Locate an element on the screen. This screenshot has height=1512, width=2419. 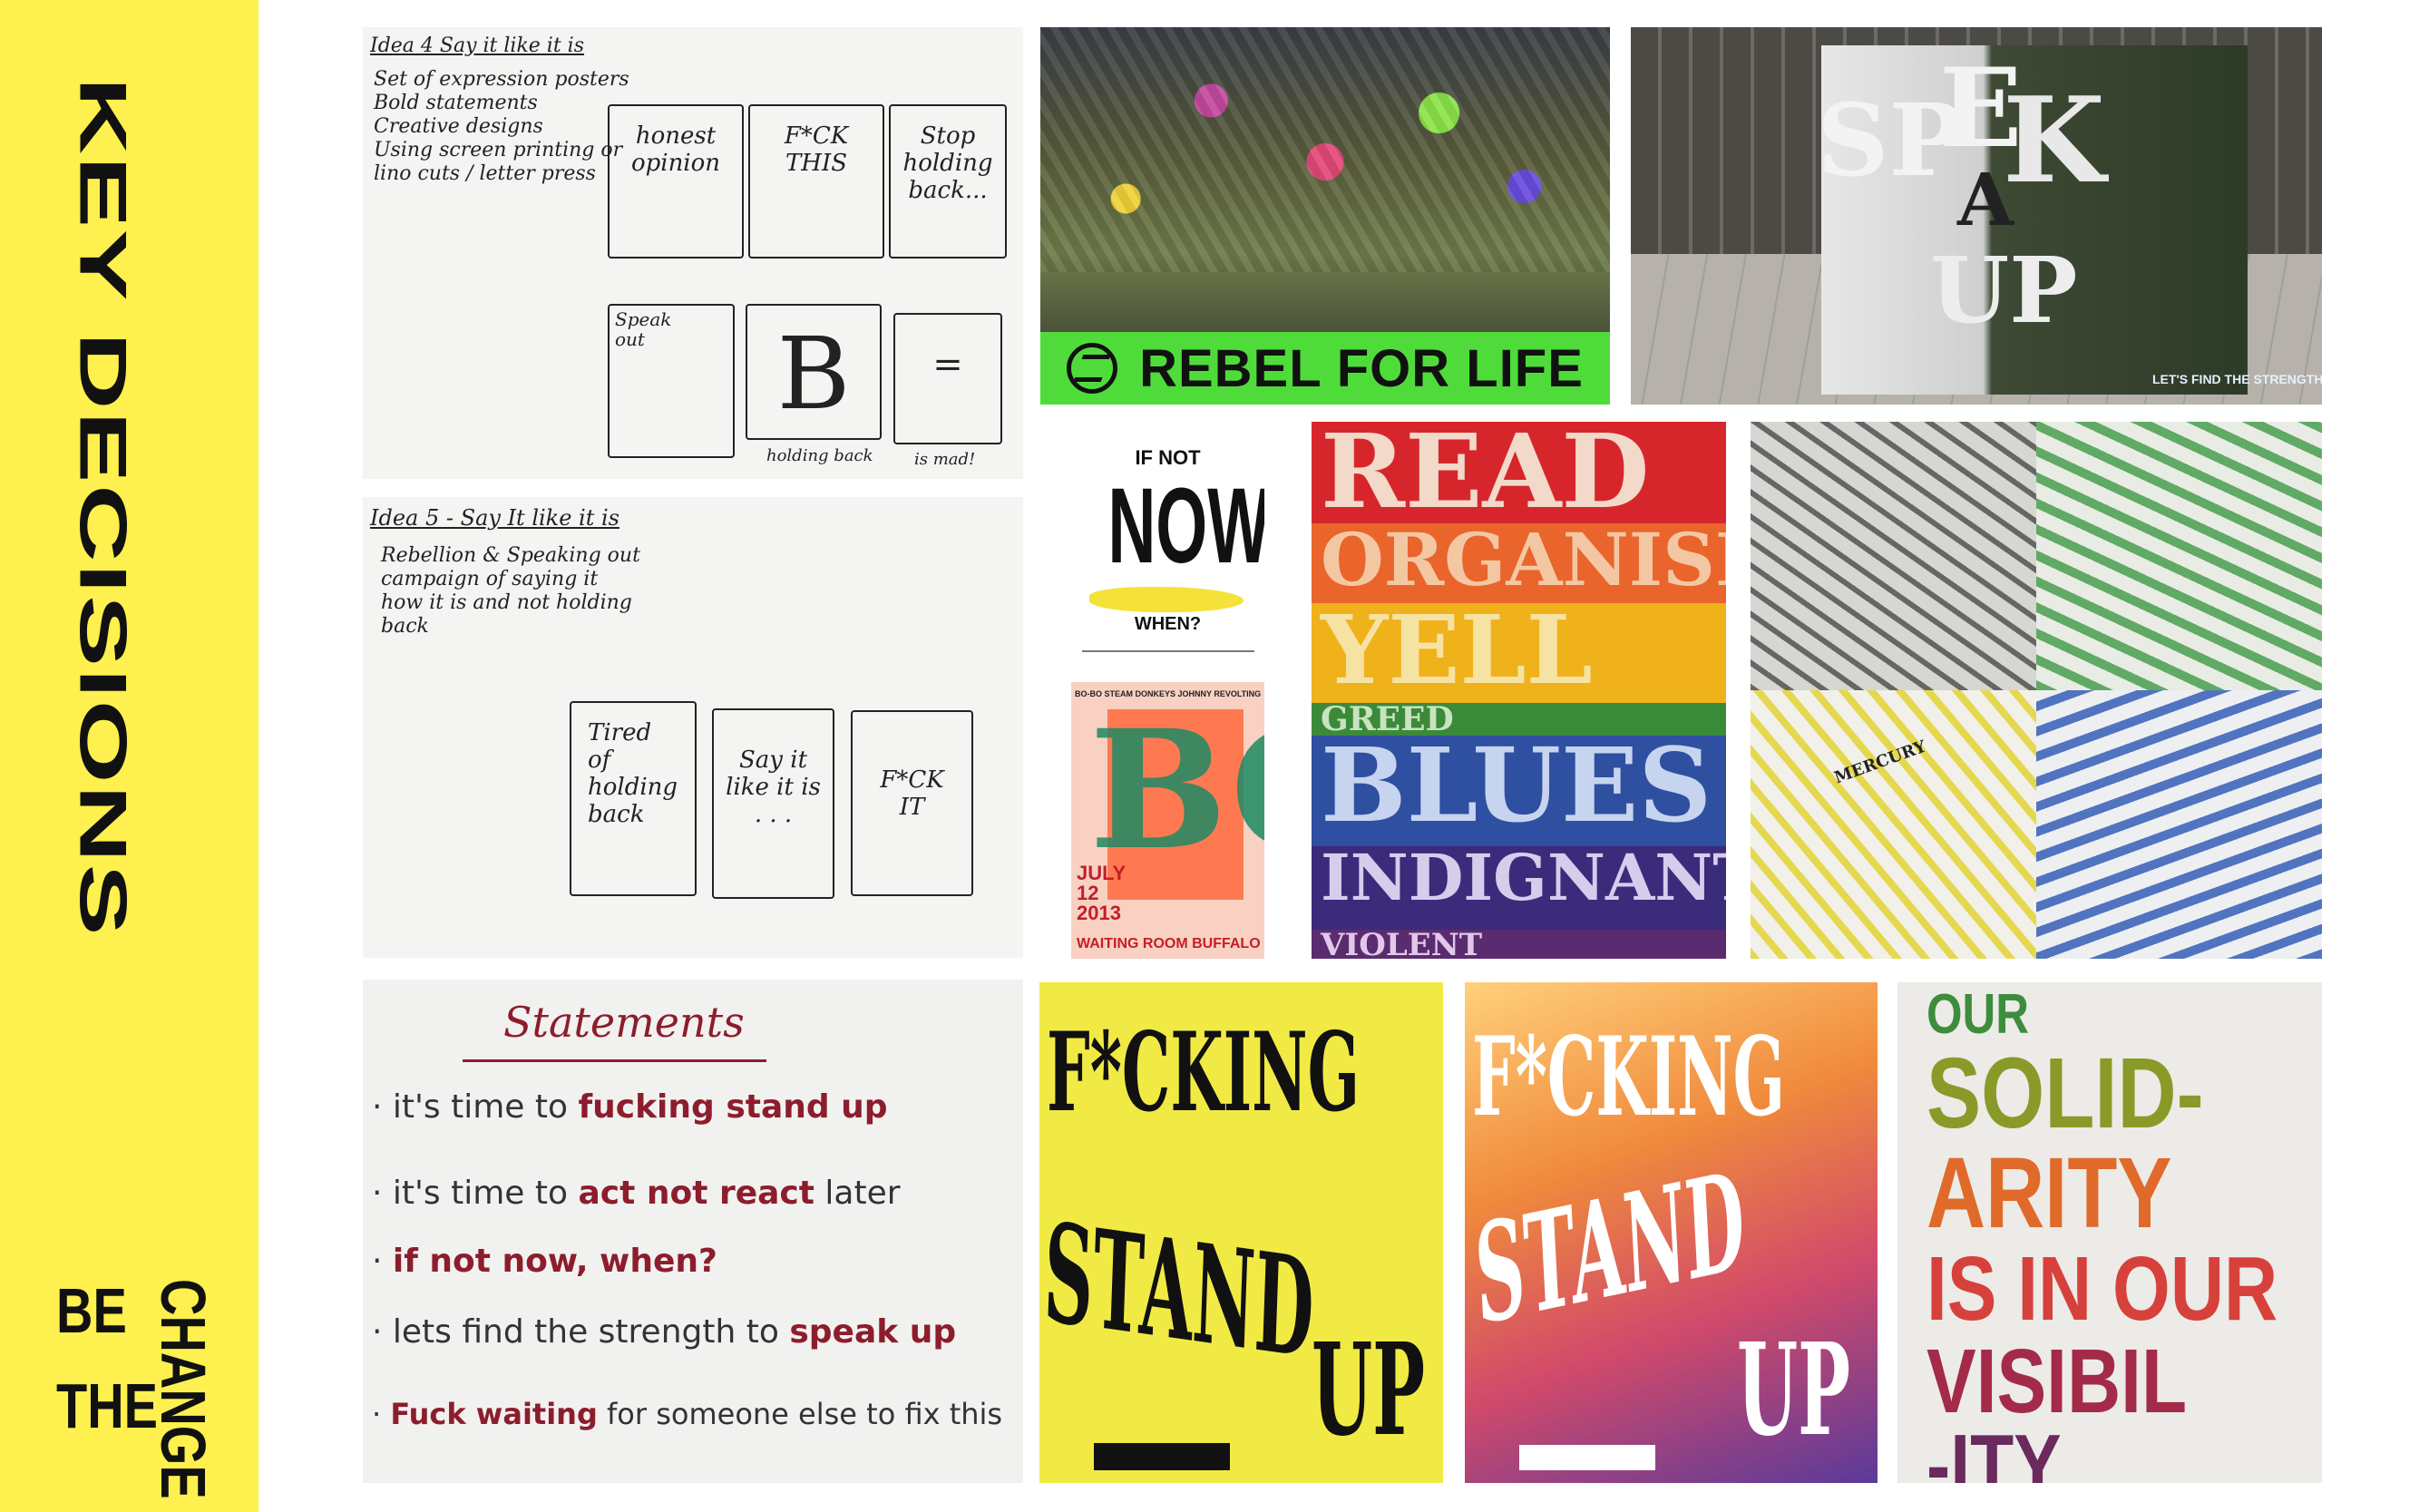
brand-logo: BE THE CHANGE is located at coordinates (138, 1387).